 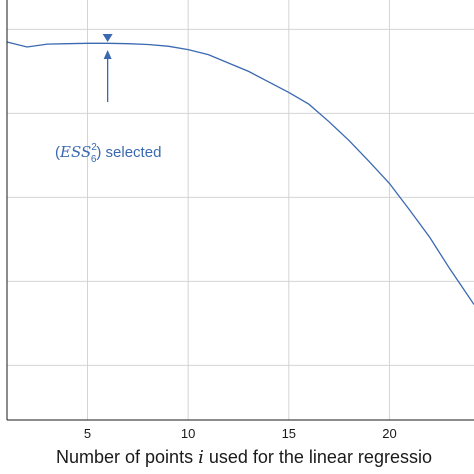 I want to click on annotation-arrowhead, so click(x=107, y=54).